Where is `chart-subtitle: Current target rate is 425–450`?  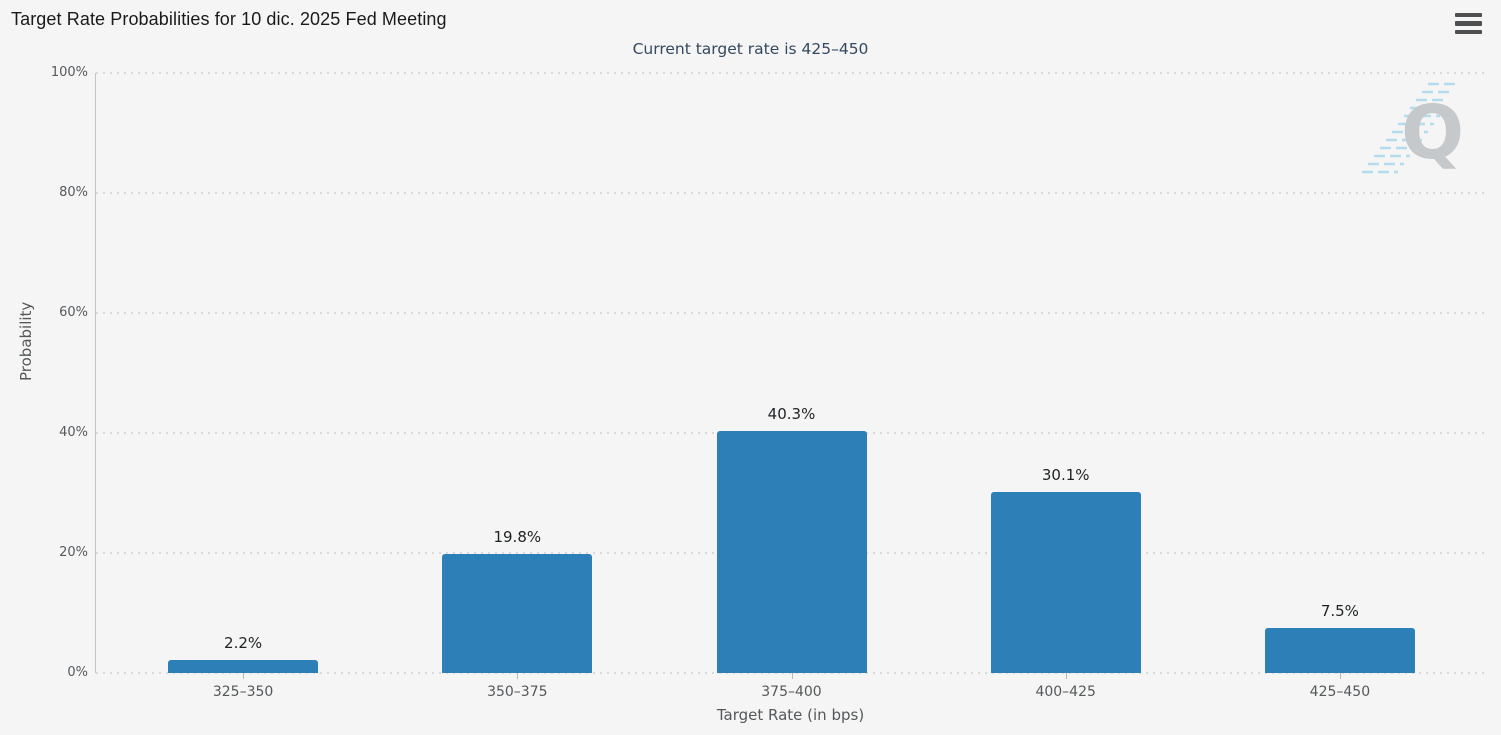
chart-subtitle: Current target rate is 425–450 is located at coordinates (750, 49).